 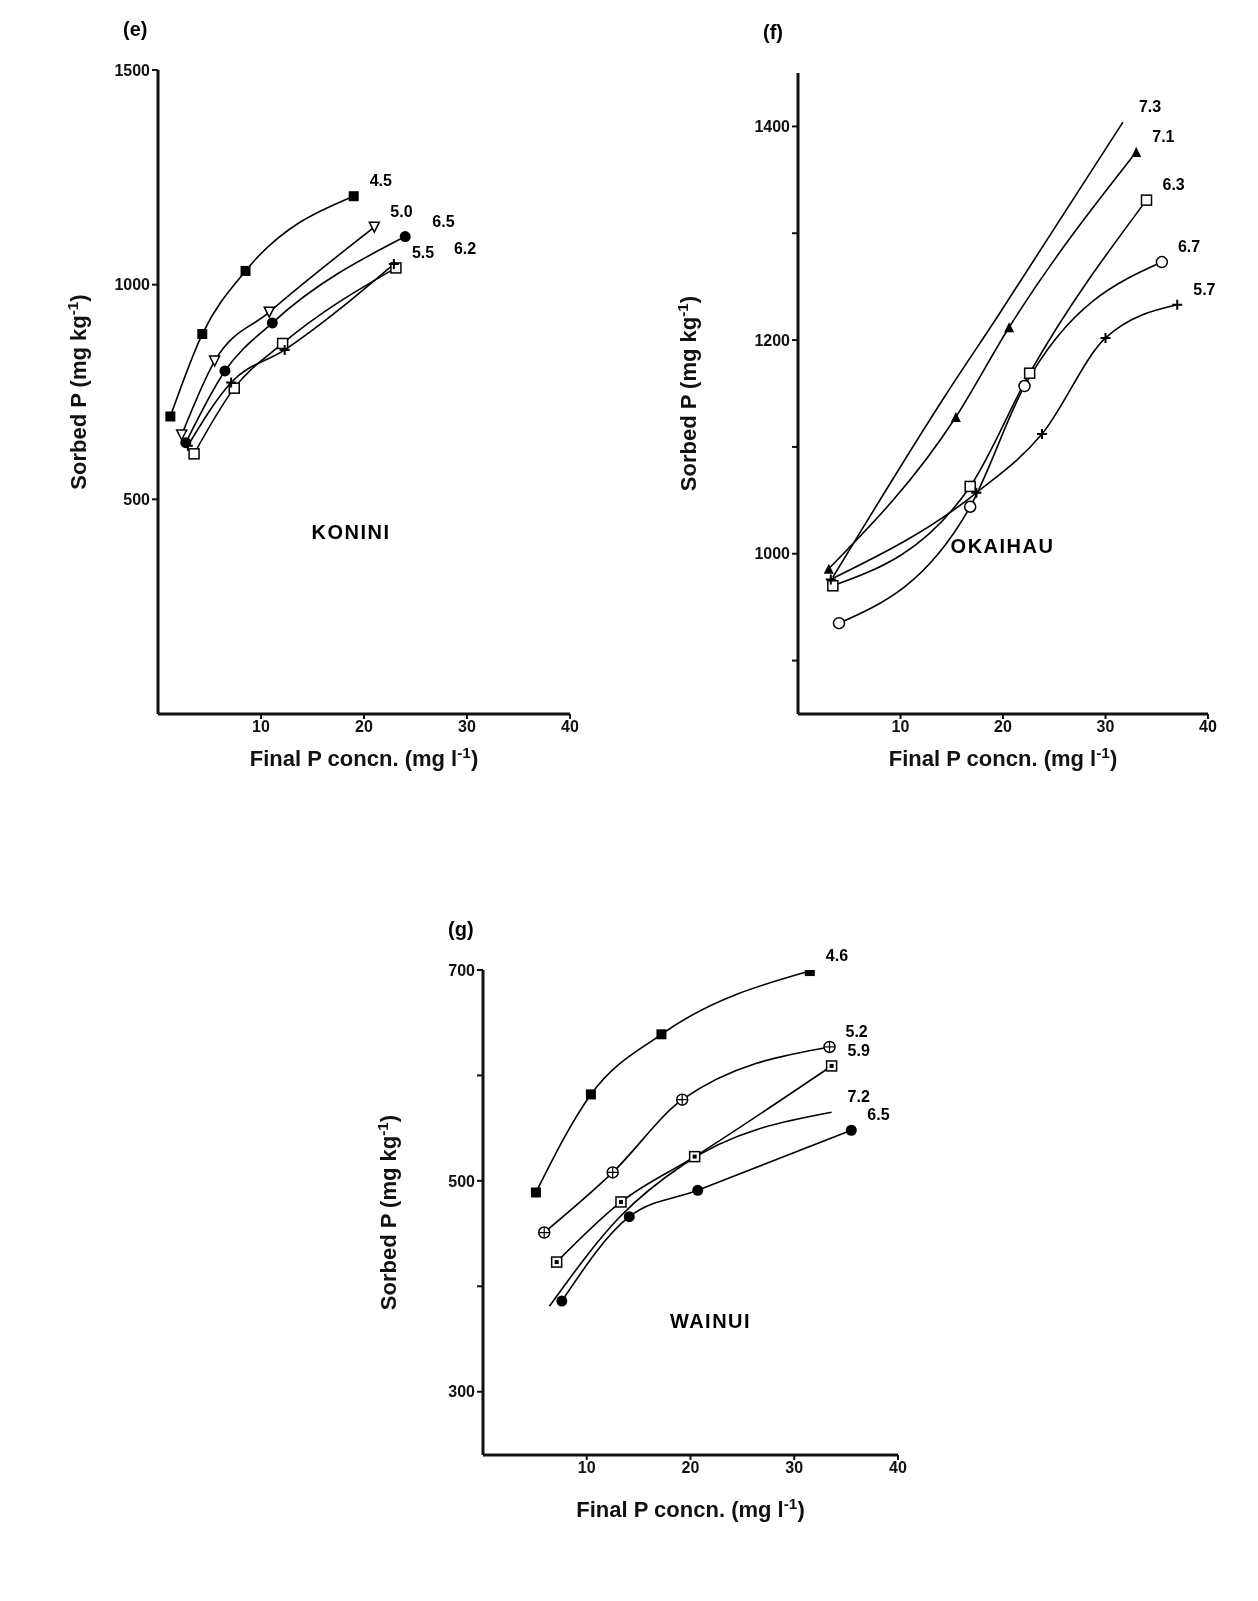 I want to click on y-tick-label: 1200, so click(x=772, y=340).